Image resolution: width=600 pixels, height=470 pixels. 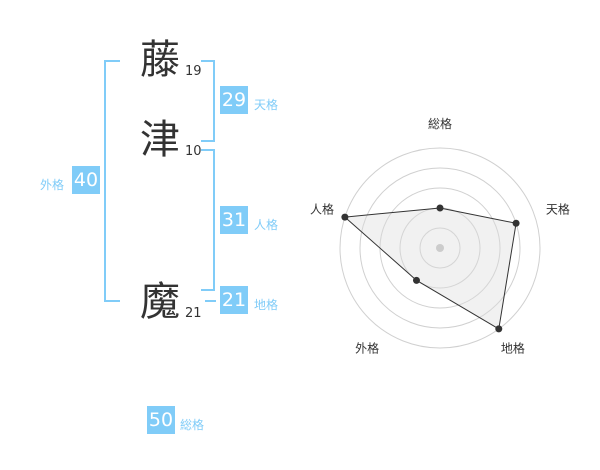 What do you see at coordinates (234, 100) in the screenshot?
I see `tenkaku-value: 29` at bounding box center [234, 100].